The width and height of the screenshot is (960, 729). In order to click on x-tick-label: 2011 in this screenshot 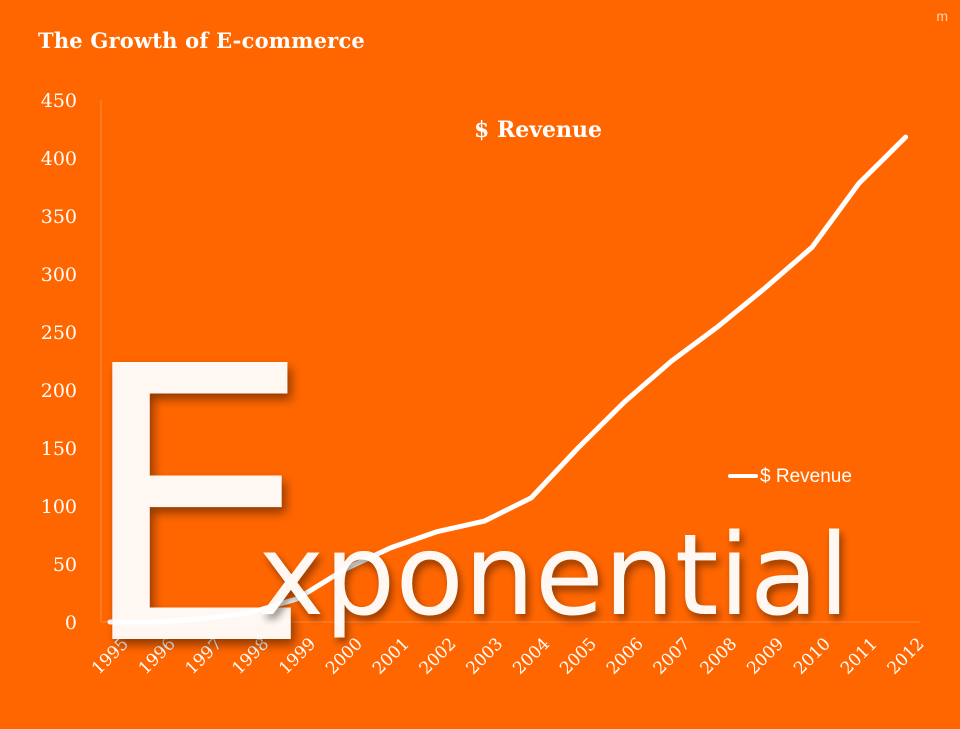, I will do `click(859, 656)`.